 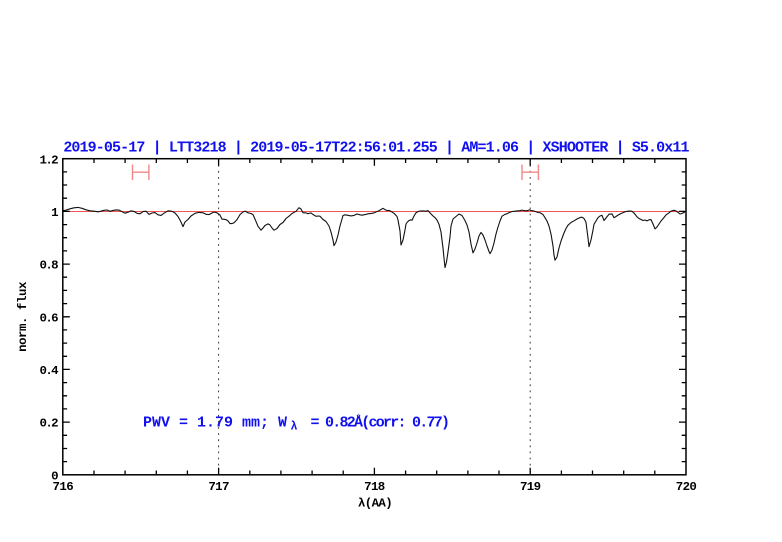 I want to click on svg-text: 716, so click(x=63, y=487).